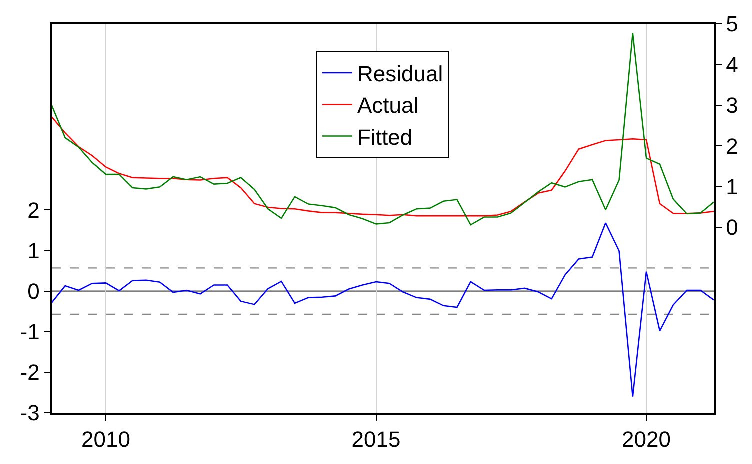 This screenshot has width=752, height=464. What do you see at coordinates (401, 74) in the screenshot?
I see `legend-label: Residual` at bounding box center [401, 74].